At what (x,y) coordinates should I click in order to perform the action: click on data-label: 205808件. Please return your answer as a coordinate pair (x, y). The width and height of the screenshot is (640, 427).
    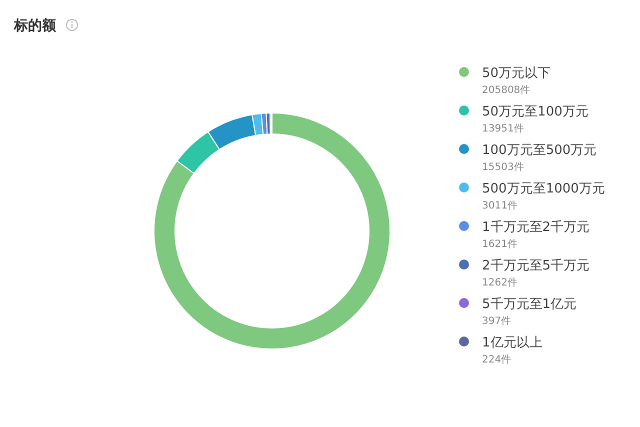
    Looking at the image, I should click on (506, 90).